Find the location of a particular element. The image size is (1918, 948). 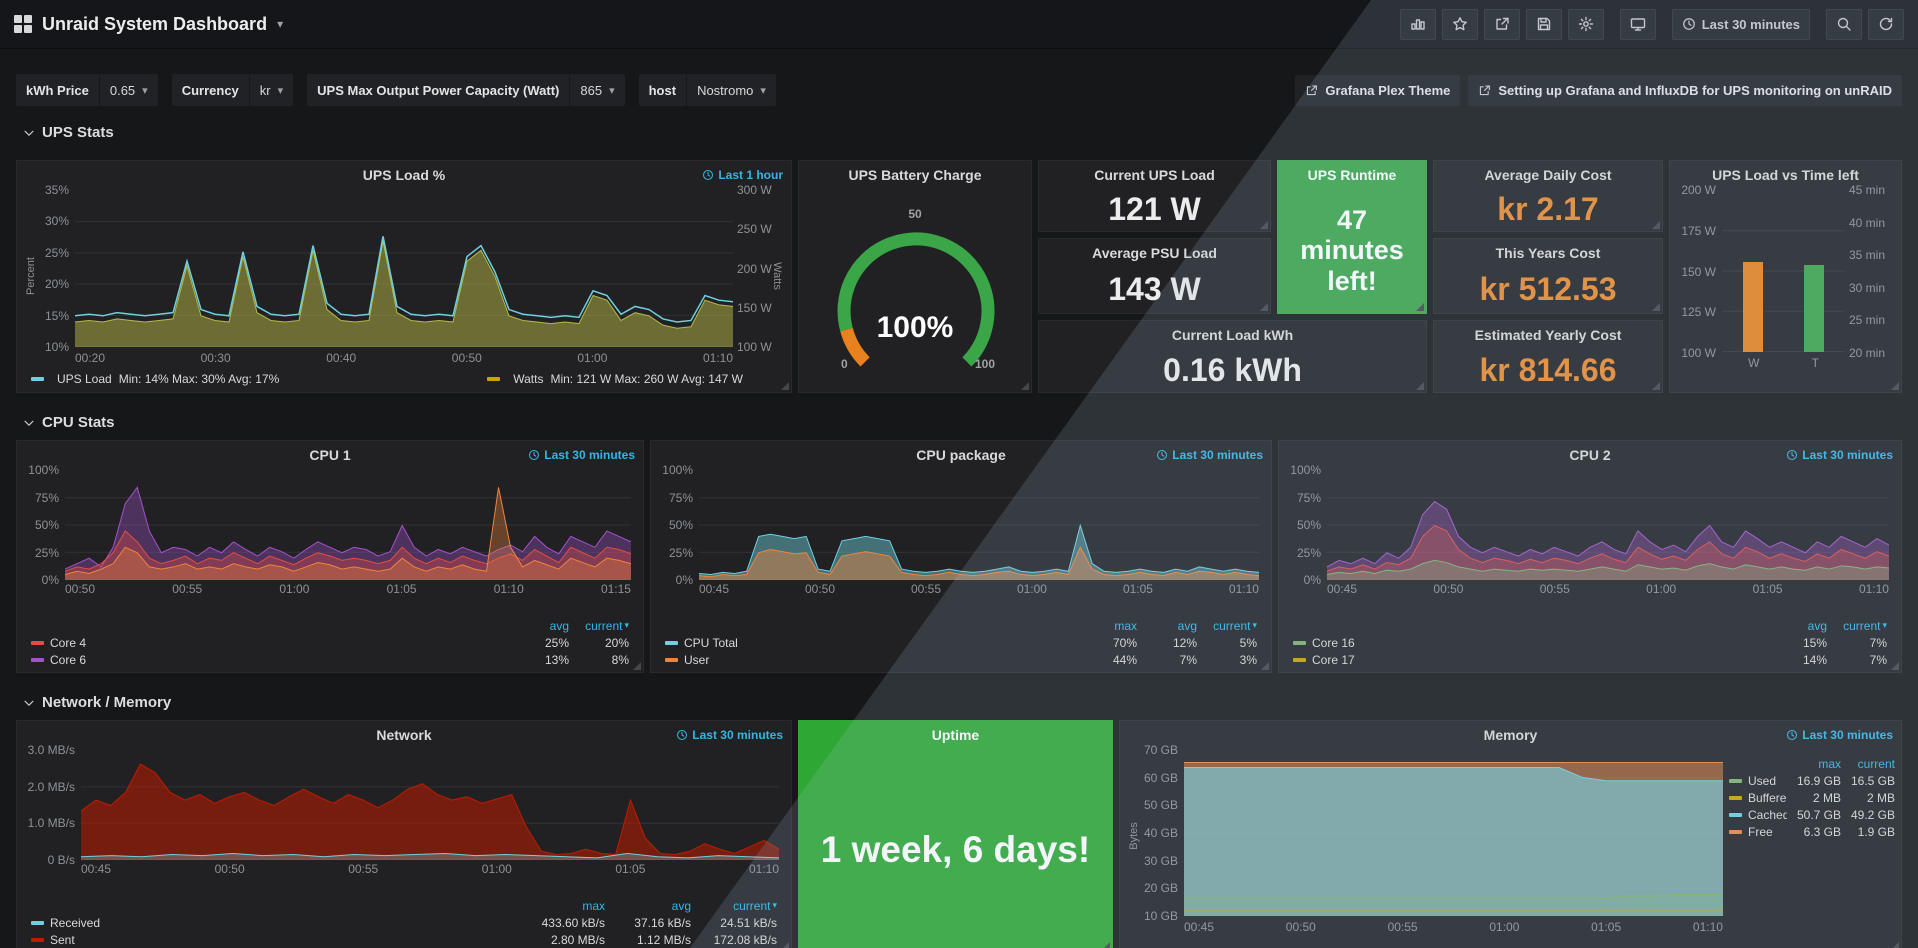

panel-average-daily-cost: Average Daily Cost kr 2.17 is located at coordinates (1548, 196).